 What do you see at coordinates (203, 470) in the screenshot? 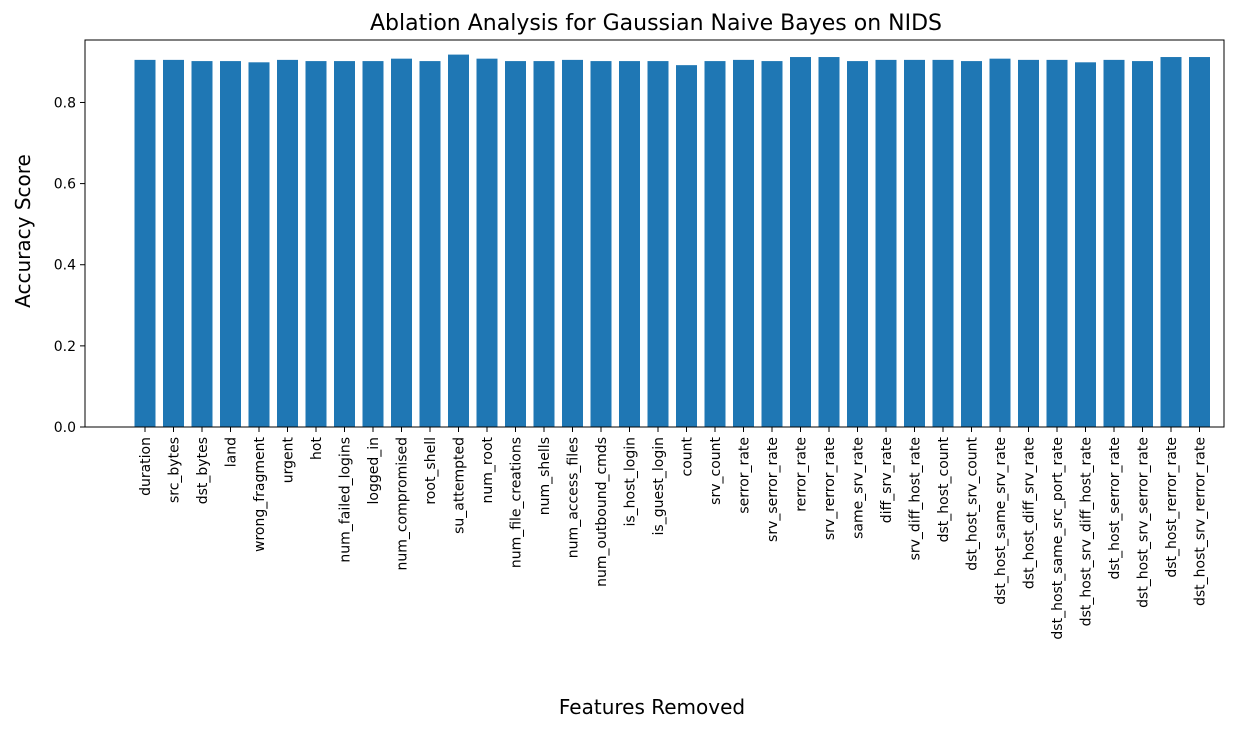
I see `x-tick-label: dst_bytes` at bounding box center [203, 470].